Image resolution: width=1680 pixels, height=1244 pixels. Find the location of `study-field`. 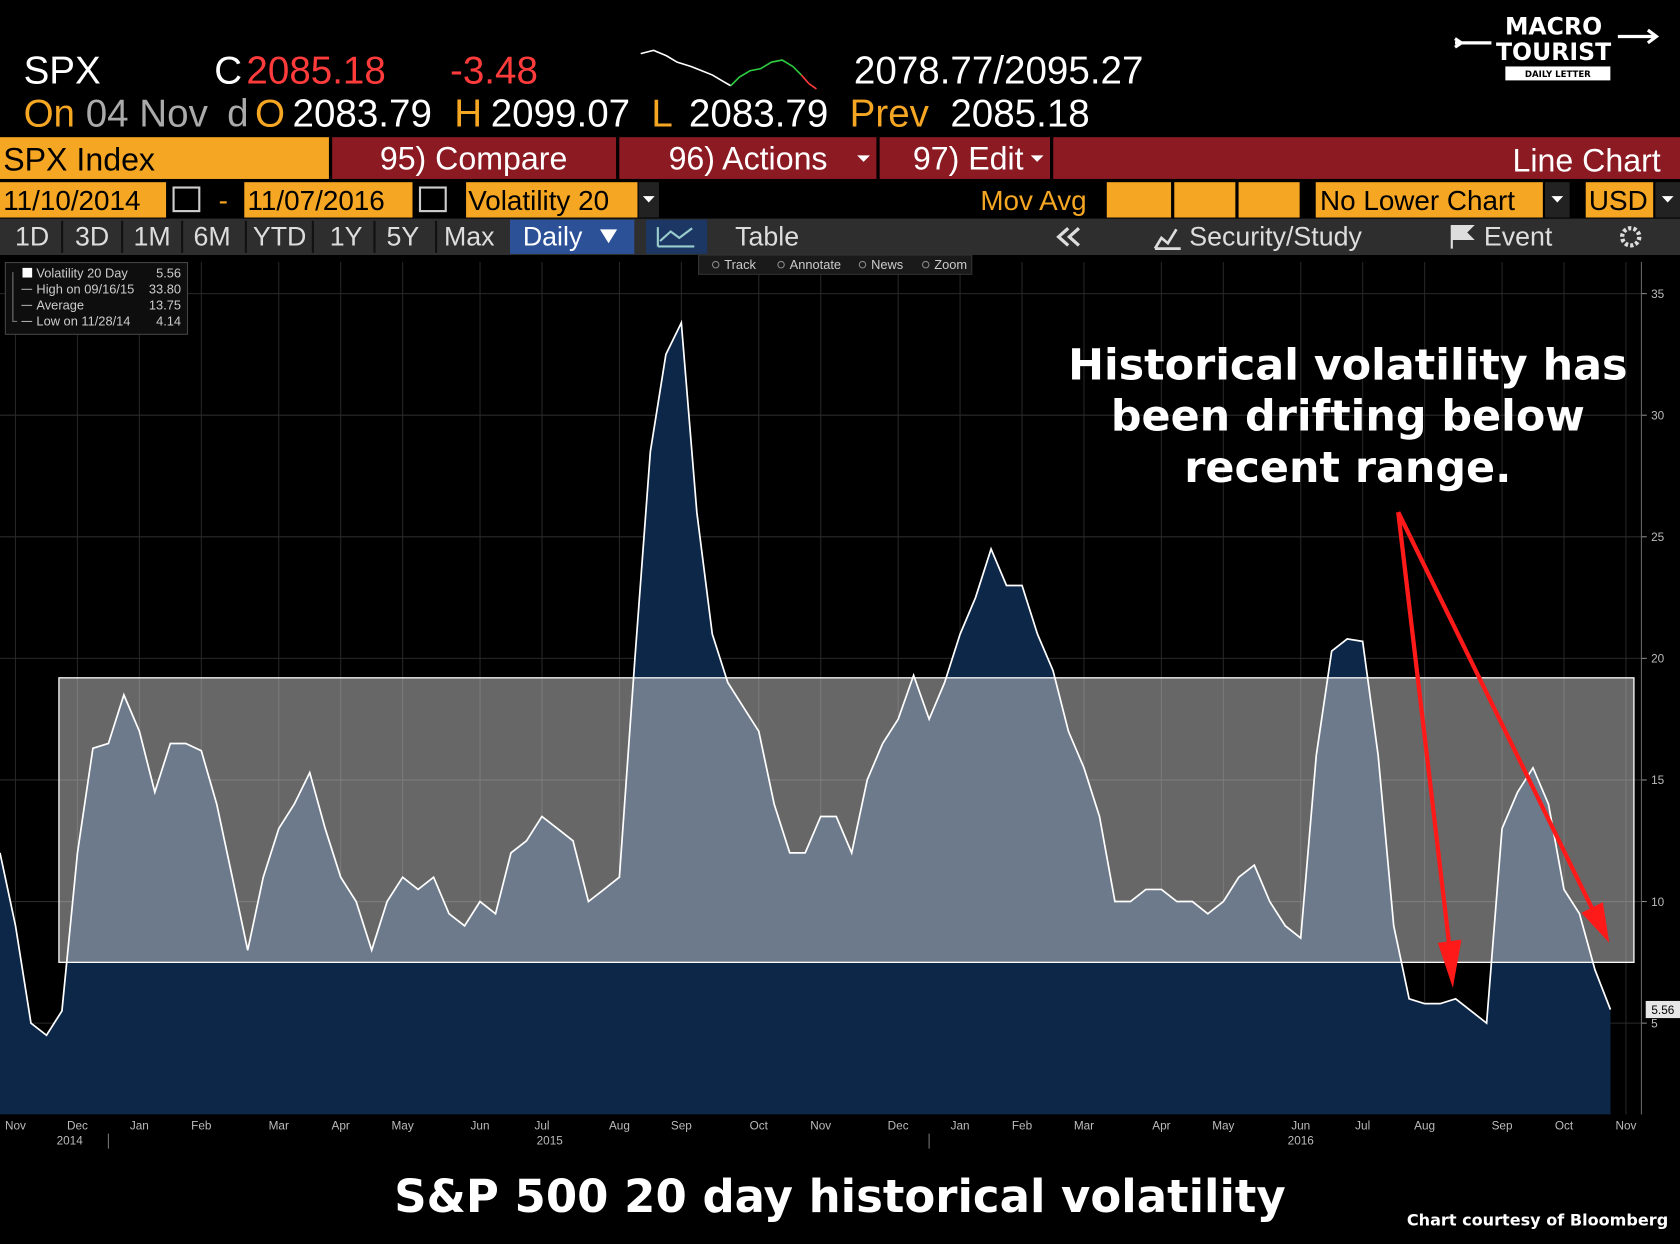

study-field is located at coordinates (552, 200).